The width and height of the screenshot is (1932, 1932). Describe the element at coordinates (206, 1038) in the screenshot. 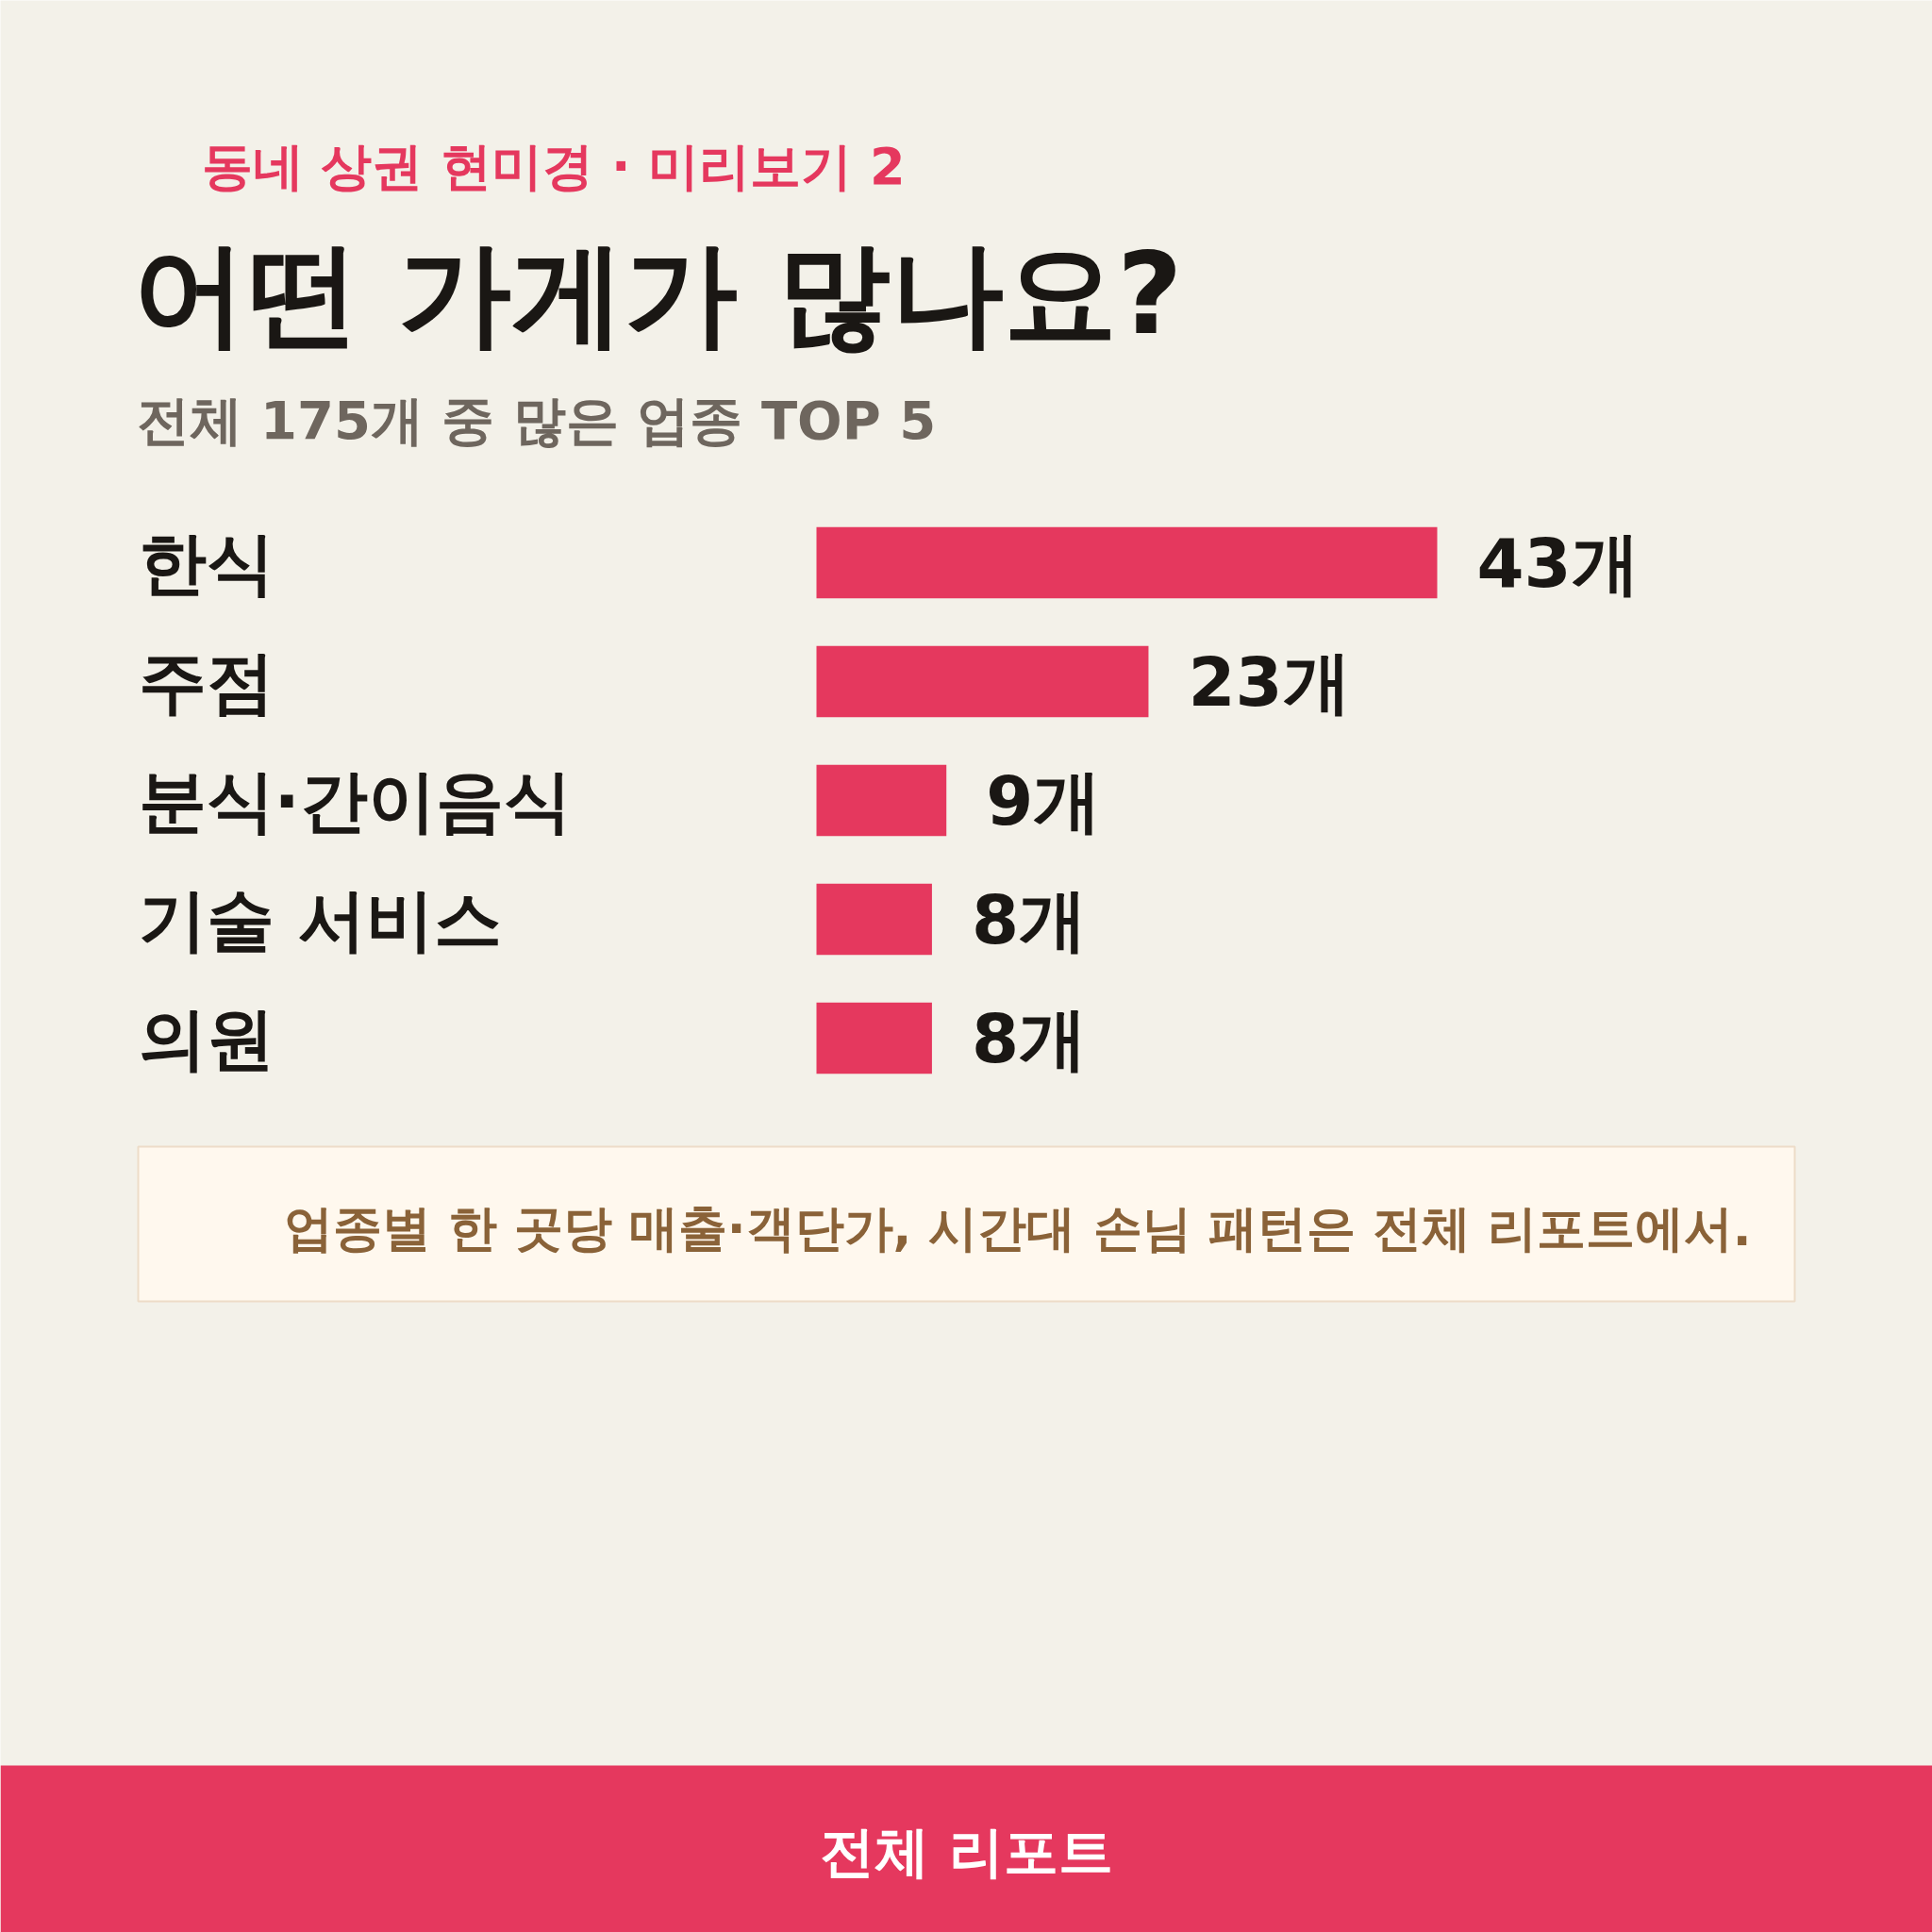

I see `y-tick-label: 의원` at that location.